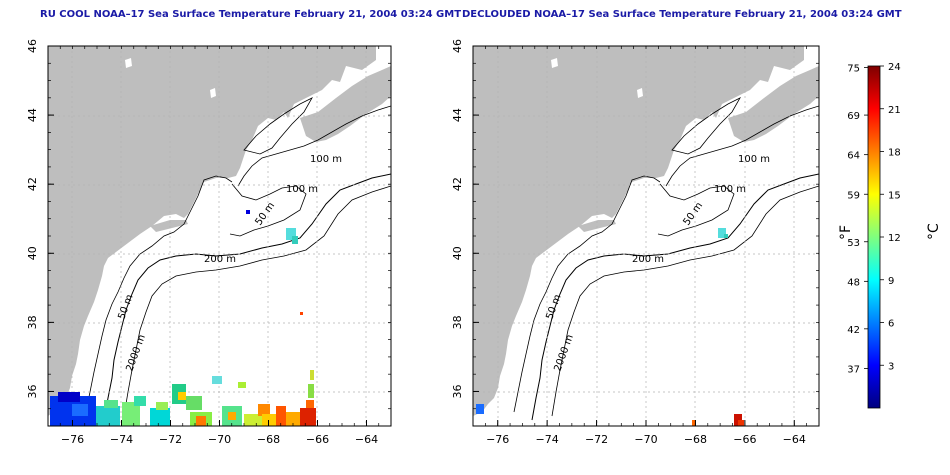  I want to click on colorbar-ticks: 24 21 18 15 12 9 6 3 75 69 64 59 53 48 42 37, so click(873, 218).